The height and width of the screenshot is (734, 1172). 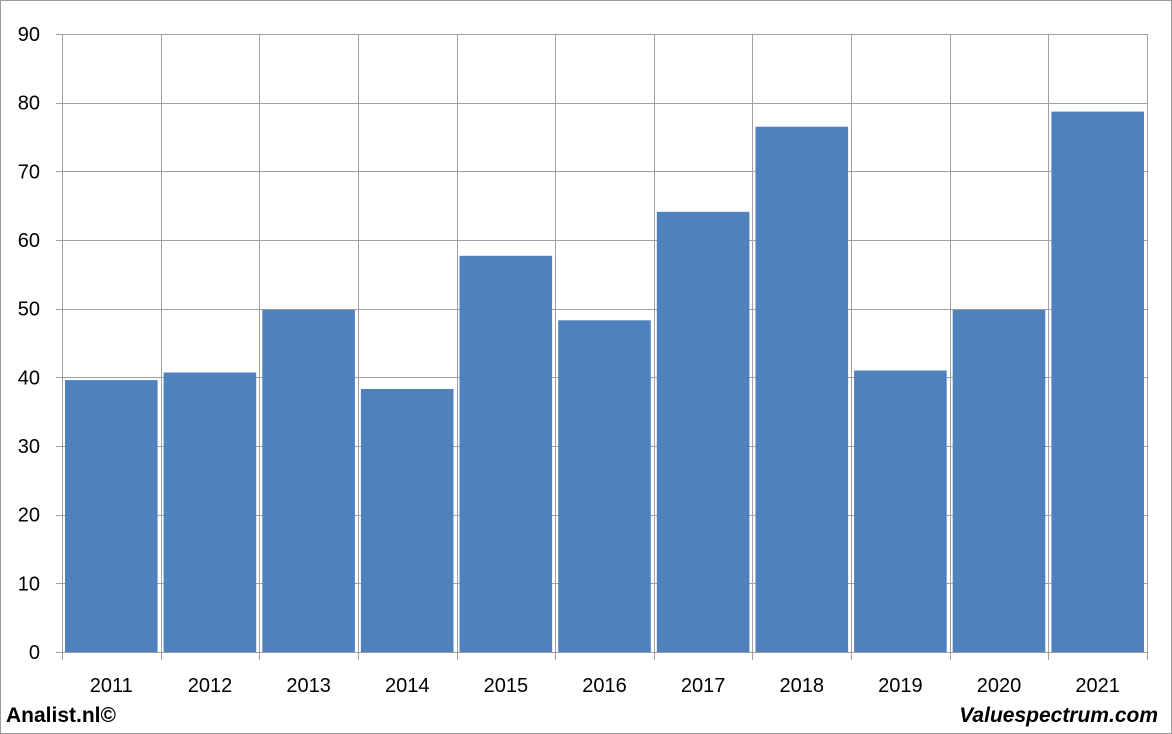 What do you see at coordinates (999, 481) in the screenshot?
I see `bar-2020` at bounding box center [999, 481].